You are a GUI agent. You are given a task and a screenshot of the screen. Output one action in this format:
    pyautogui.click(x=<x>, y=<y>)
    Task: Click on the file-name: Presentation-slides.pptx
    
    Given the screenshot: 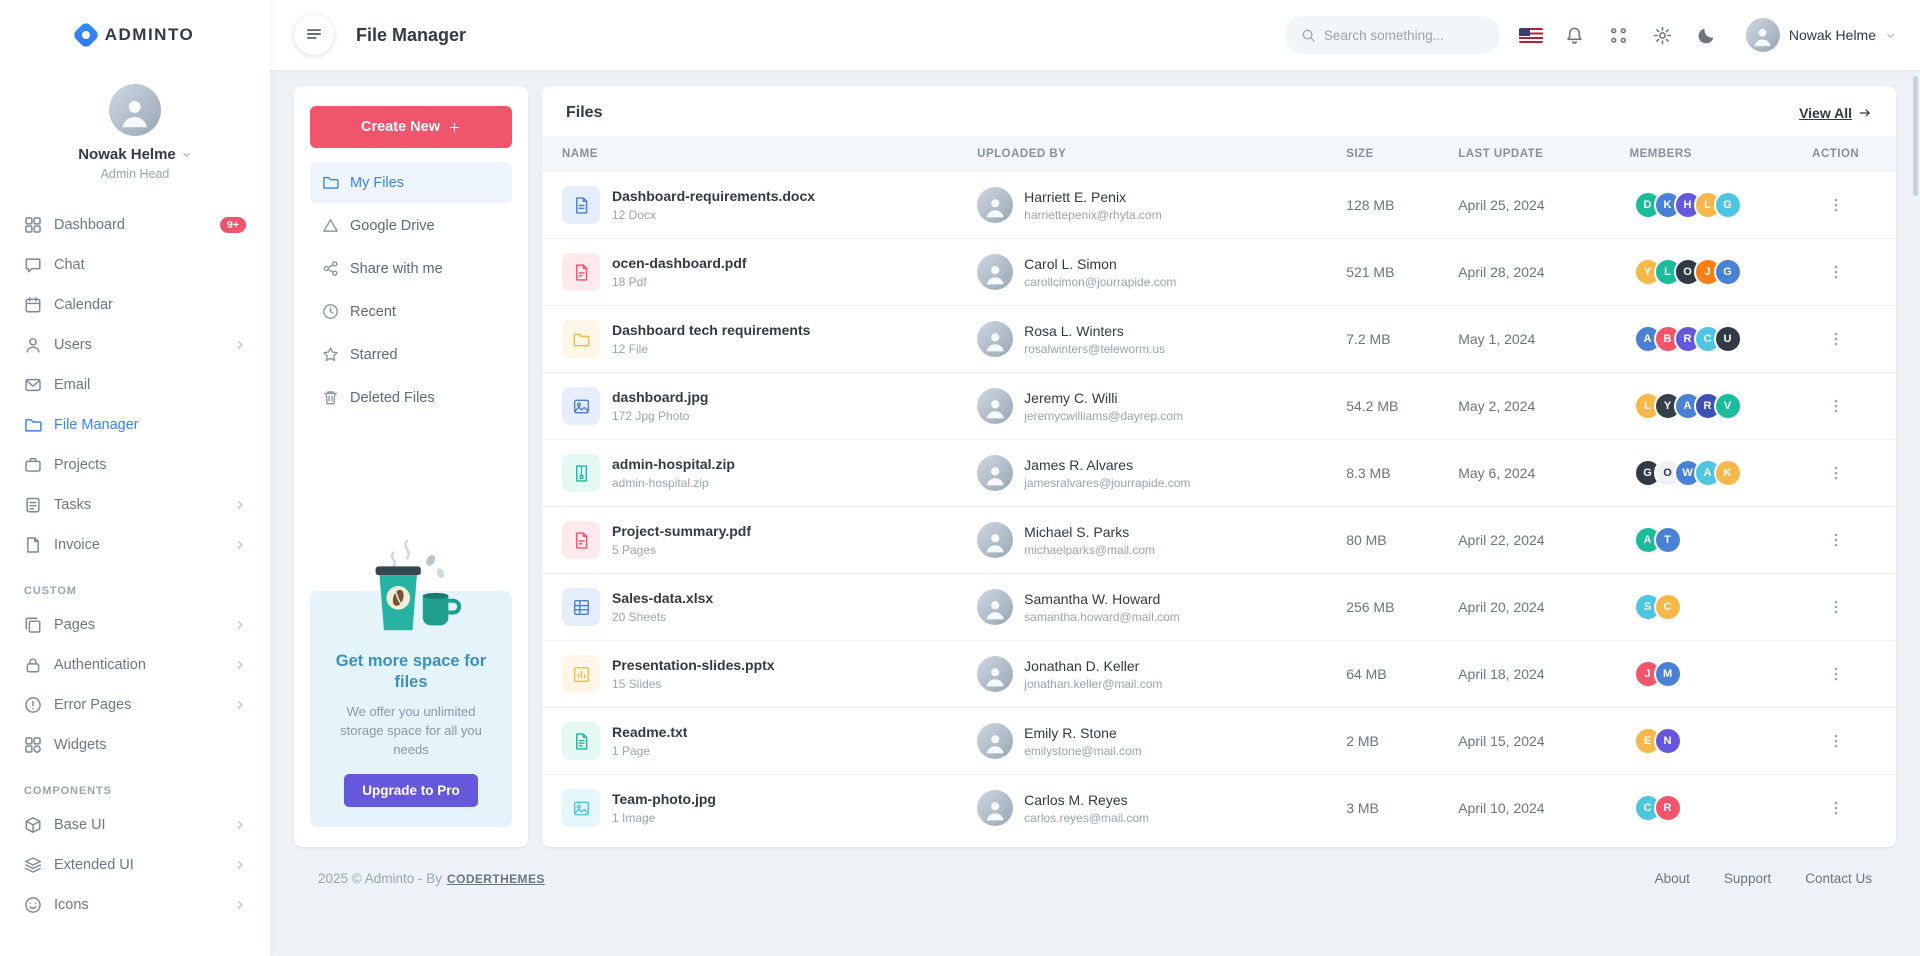 What is the action you would take?
    pyautogui.click(x=693, y=665)
    